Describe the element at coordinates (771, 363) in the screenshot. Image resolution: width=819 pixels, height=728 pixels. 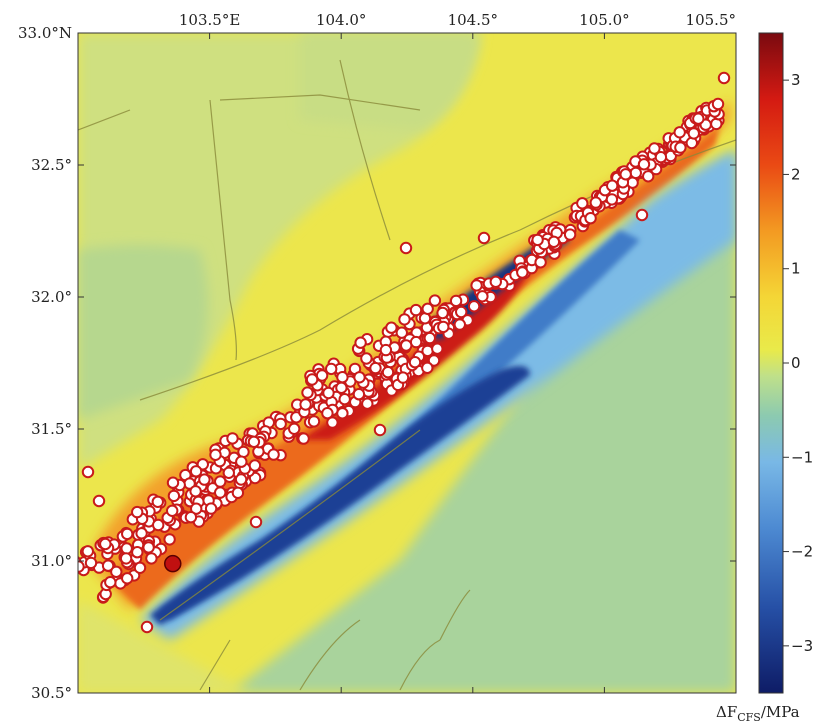
I see `colorbar-ramp` at that location.